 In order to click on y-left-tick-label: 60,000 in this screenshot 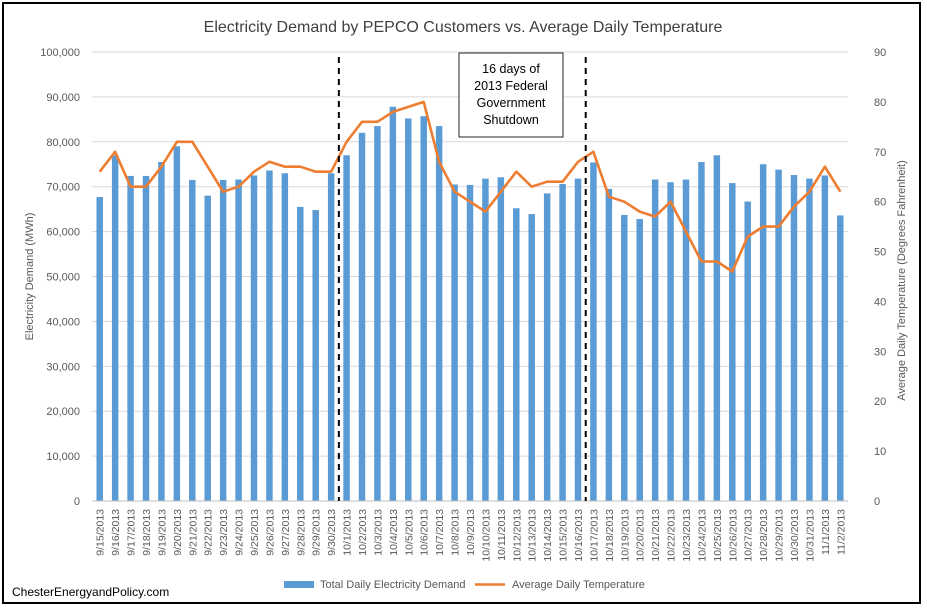, I will do `click(63, 233)`.